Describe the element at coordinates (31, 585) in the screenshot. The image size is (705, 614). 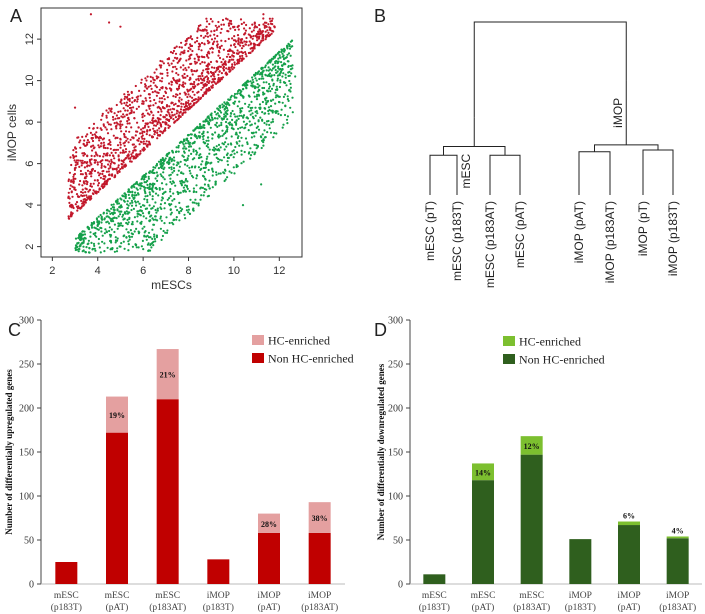
I see `y-tick-label: 0` at that location.